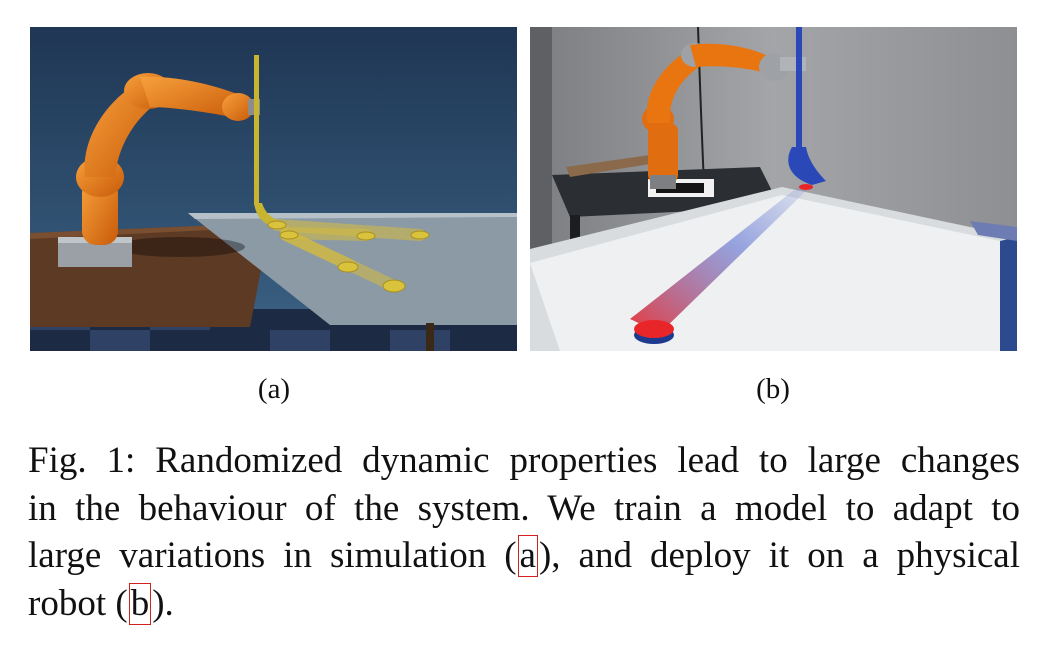 The height and width of the screenshot is (645, 1049). I want to click on caption-line-4-start: robot (, so click(78, 603).